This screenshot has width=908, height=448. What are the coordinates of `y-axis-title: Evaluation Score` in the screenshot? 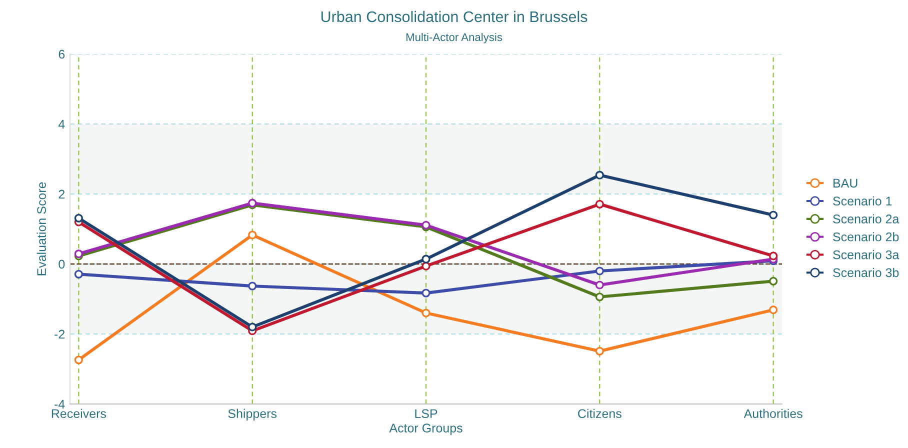 It's located at (41, 229).